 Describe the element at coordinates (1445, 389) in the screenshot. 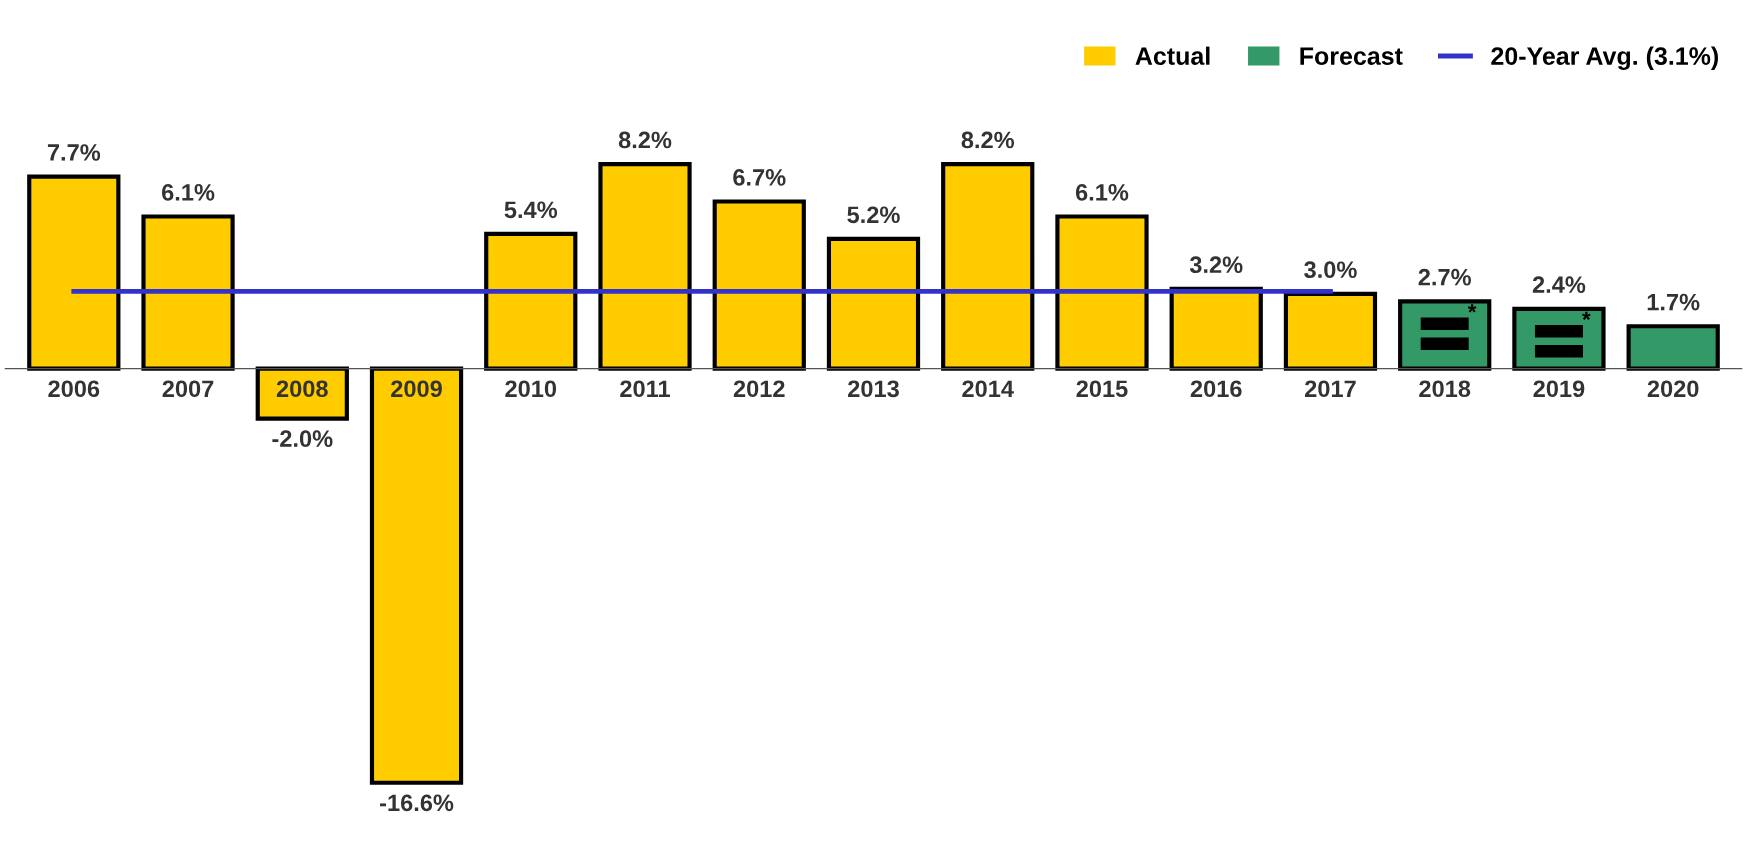

I see `x-tick-label: 2018` at that location.